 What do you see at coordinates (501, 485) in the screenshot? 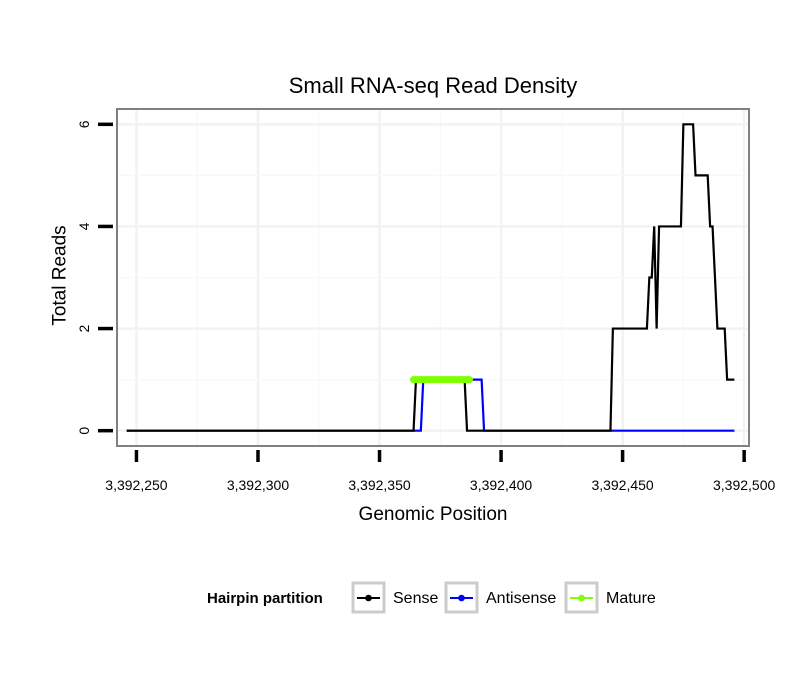
I see `x-tick-label: 3,392,400` at bounding box center [501, 485].